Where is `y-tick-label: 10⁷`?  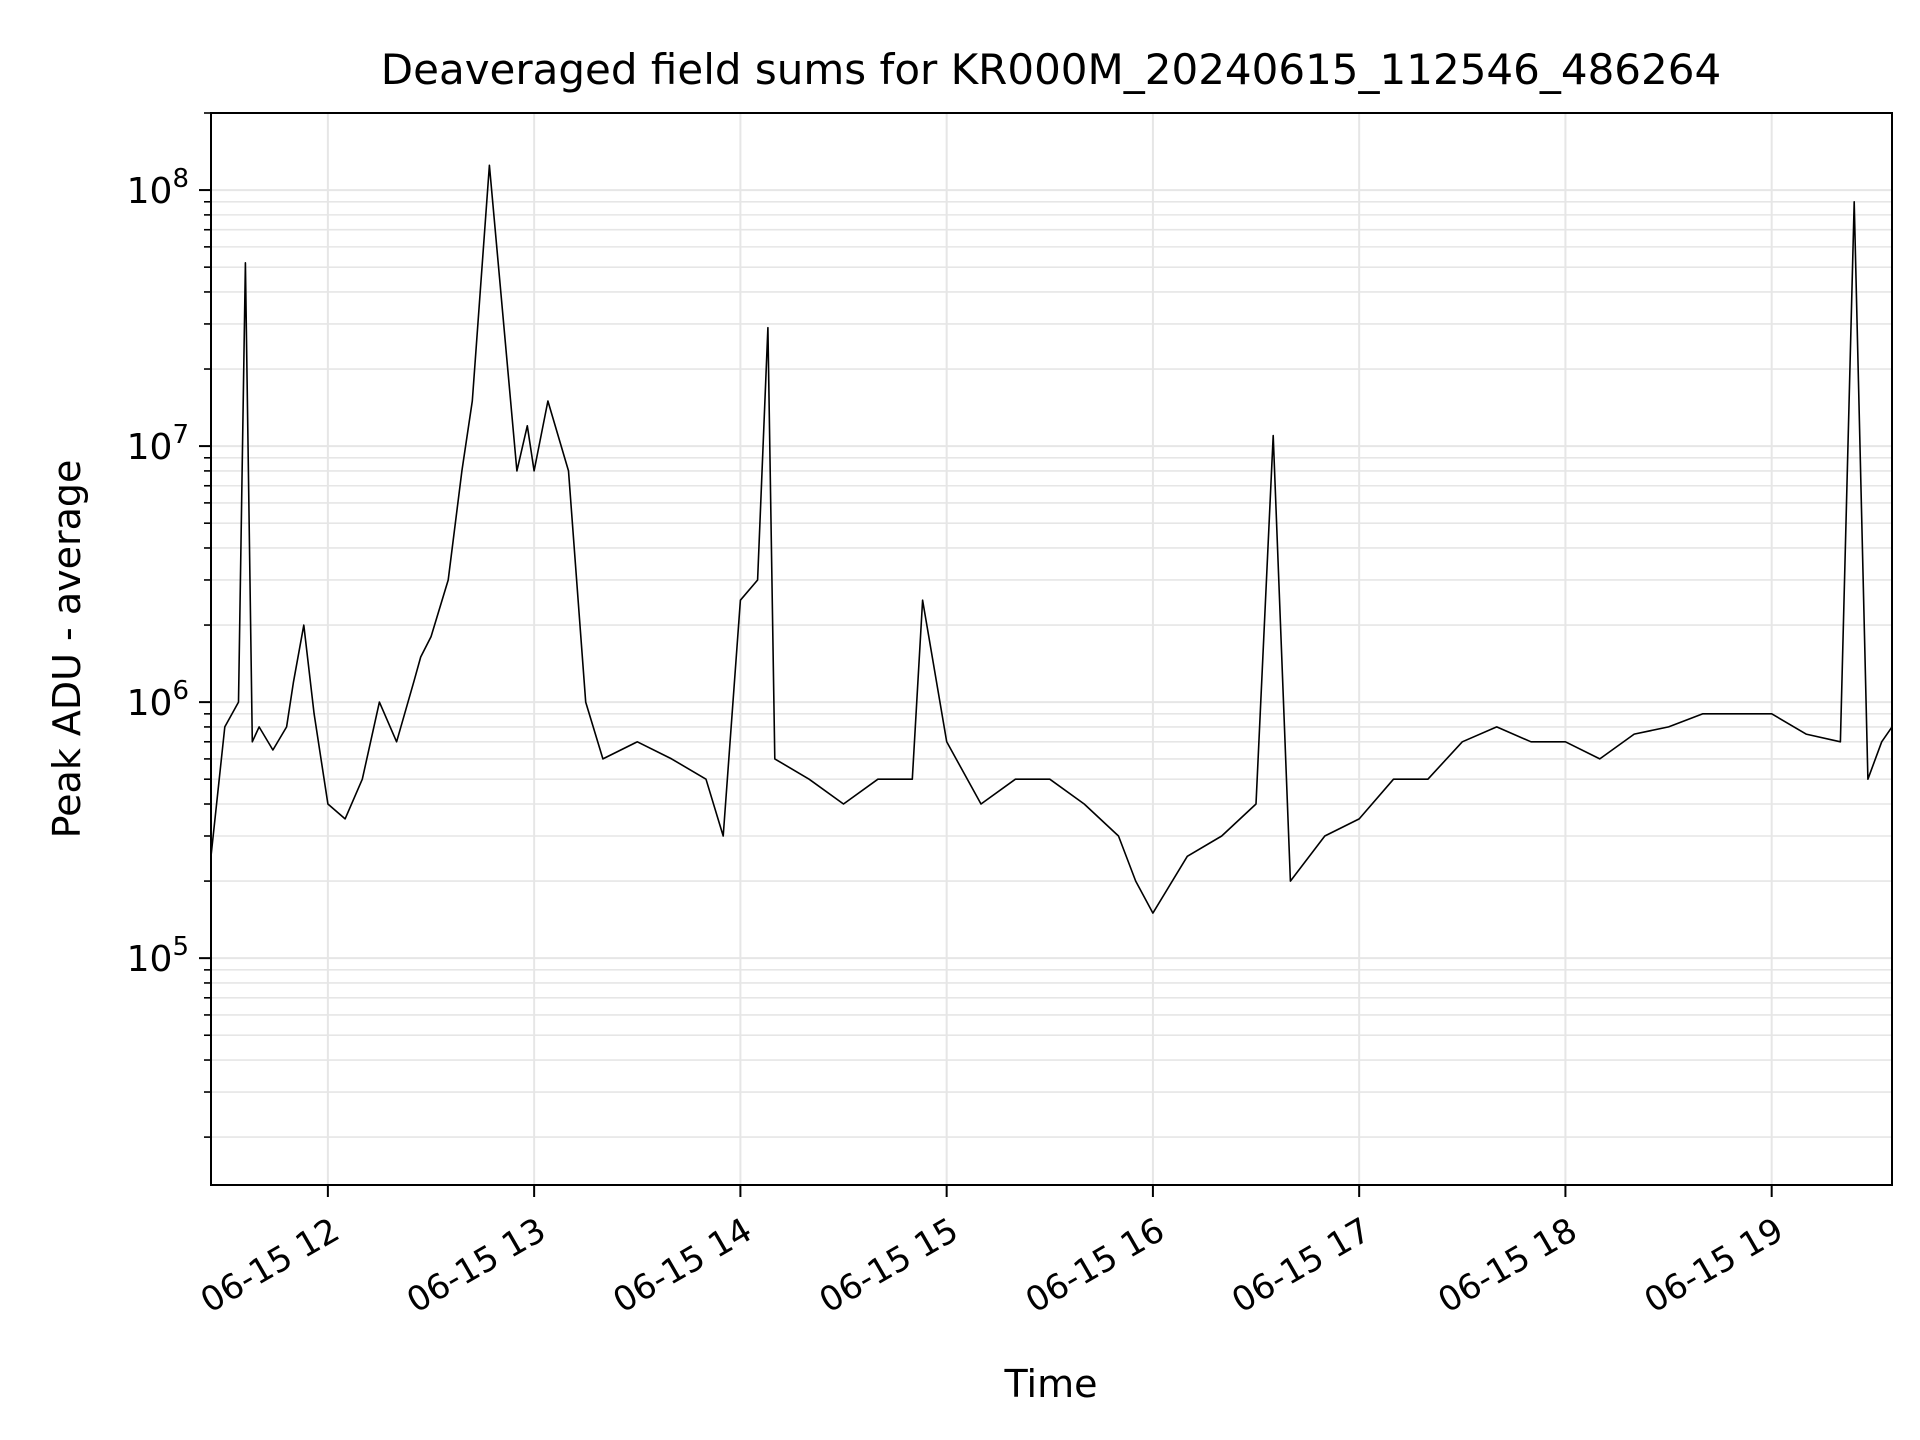 y-tick-label: 10⁷ is located at coordinates (158, 444).